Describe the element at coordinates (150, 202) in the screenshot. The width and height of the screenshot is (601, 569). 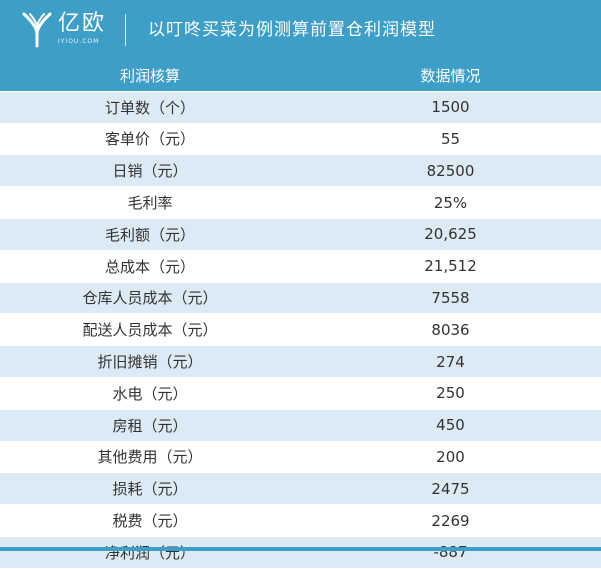
I see `row-label: 毛利率` at that location.